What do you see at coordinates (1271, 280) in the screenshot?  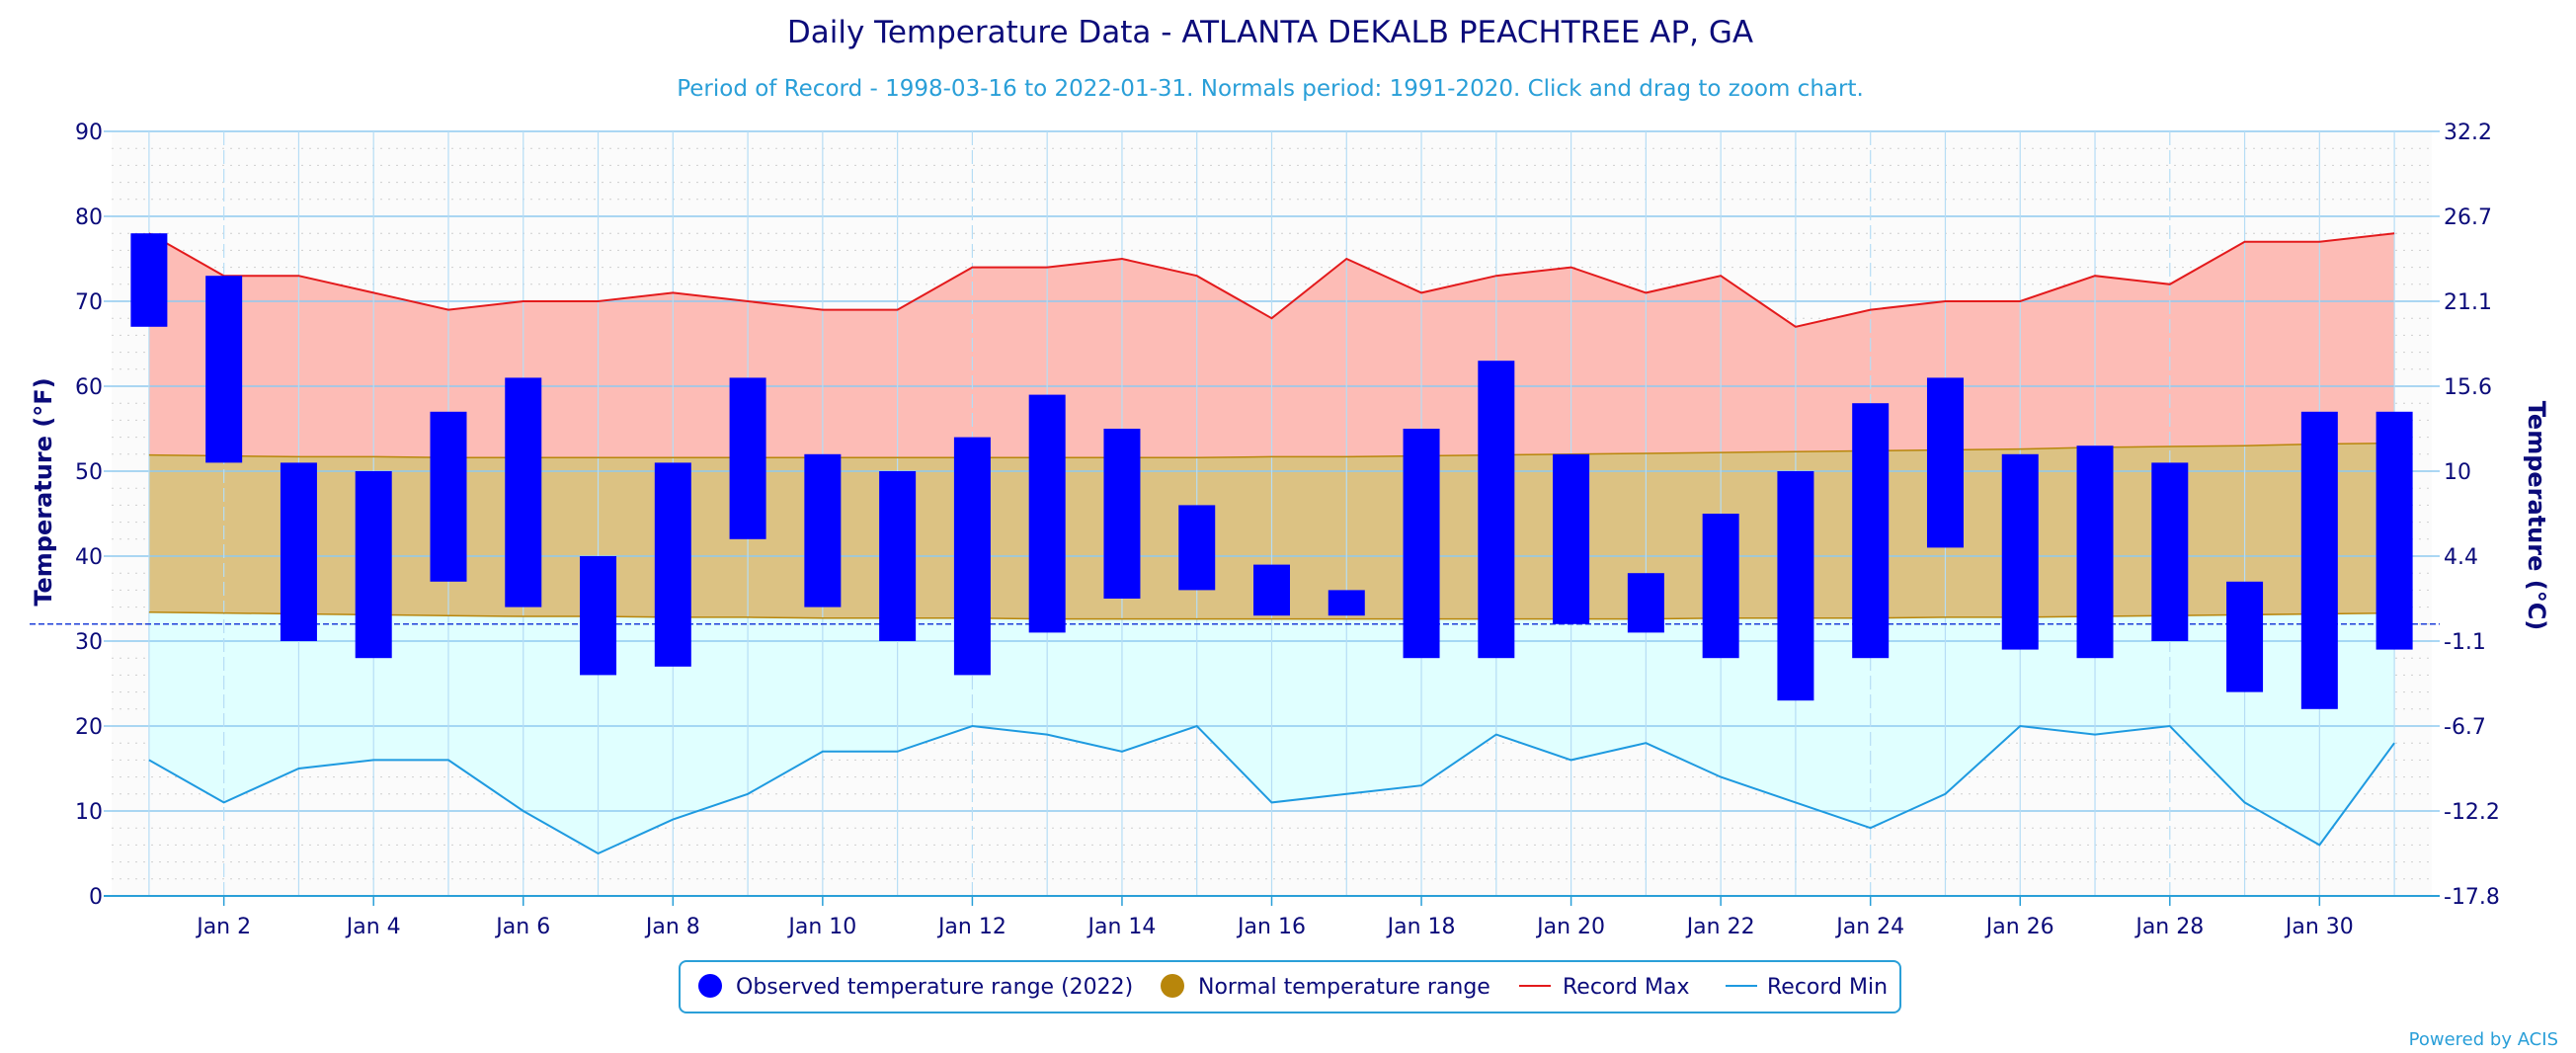 I see `record-max-line` at bounding box center [1271, 280].